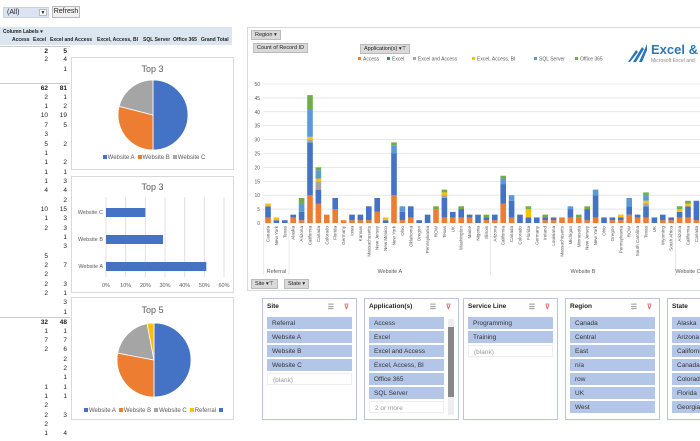 This screenshot has height=441, width=700. I want to click on top3-pie-chart: Top 3 Website A Website B Website C, so click(152, 113).